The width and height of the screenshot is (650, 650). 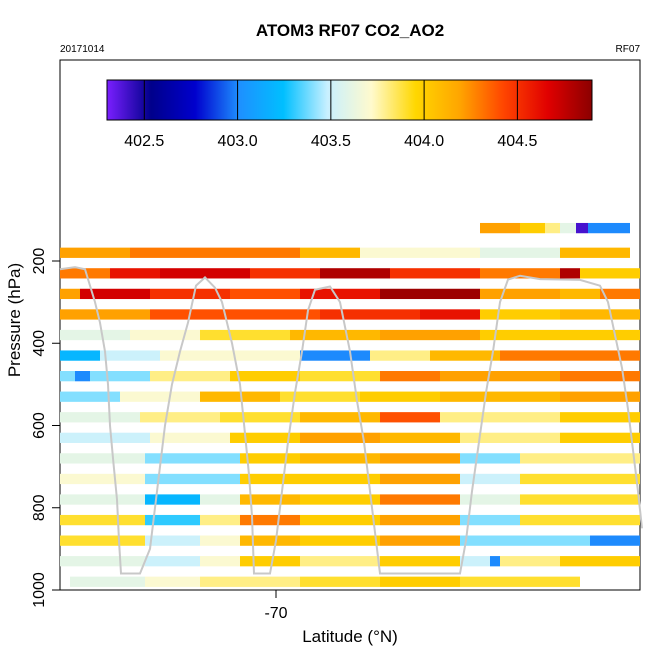 What do you see at coordinates (39, 261) in the screenshot?
I see `y-tick-label: 200` at bounding box center [39, 261].